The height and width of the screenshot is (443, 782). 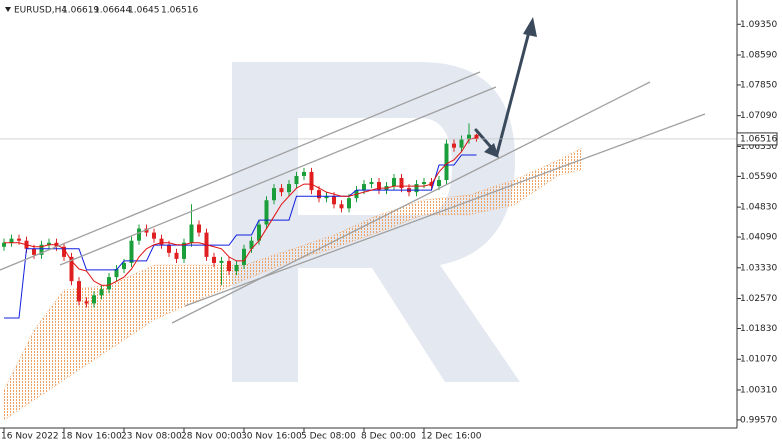 I want to click on ohlc-low: 1.0645, so click(x=144, y=11).